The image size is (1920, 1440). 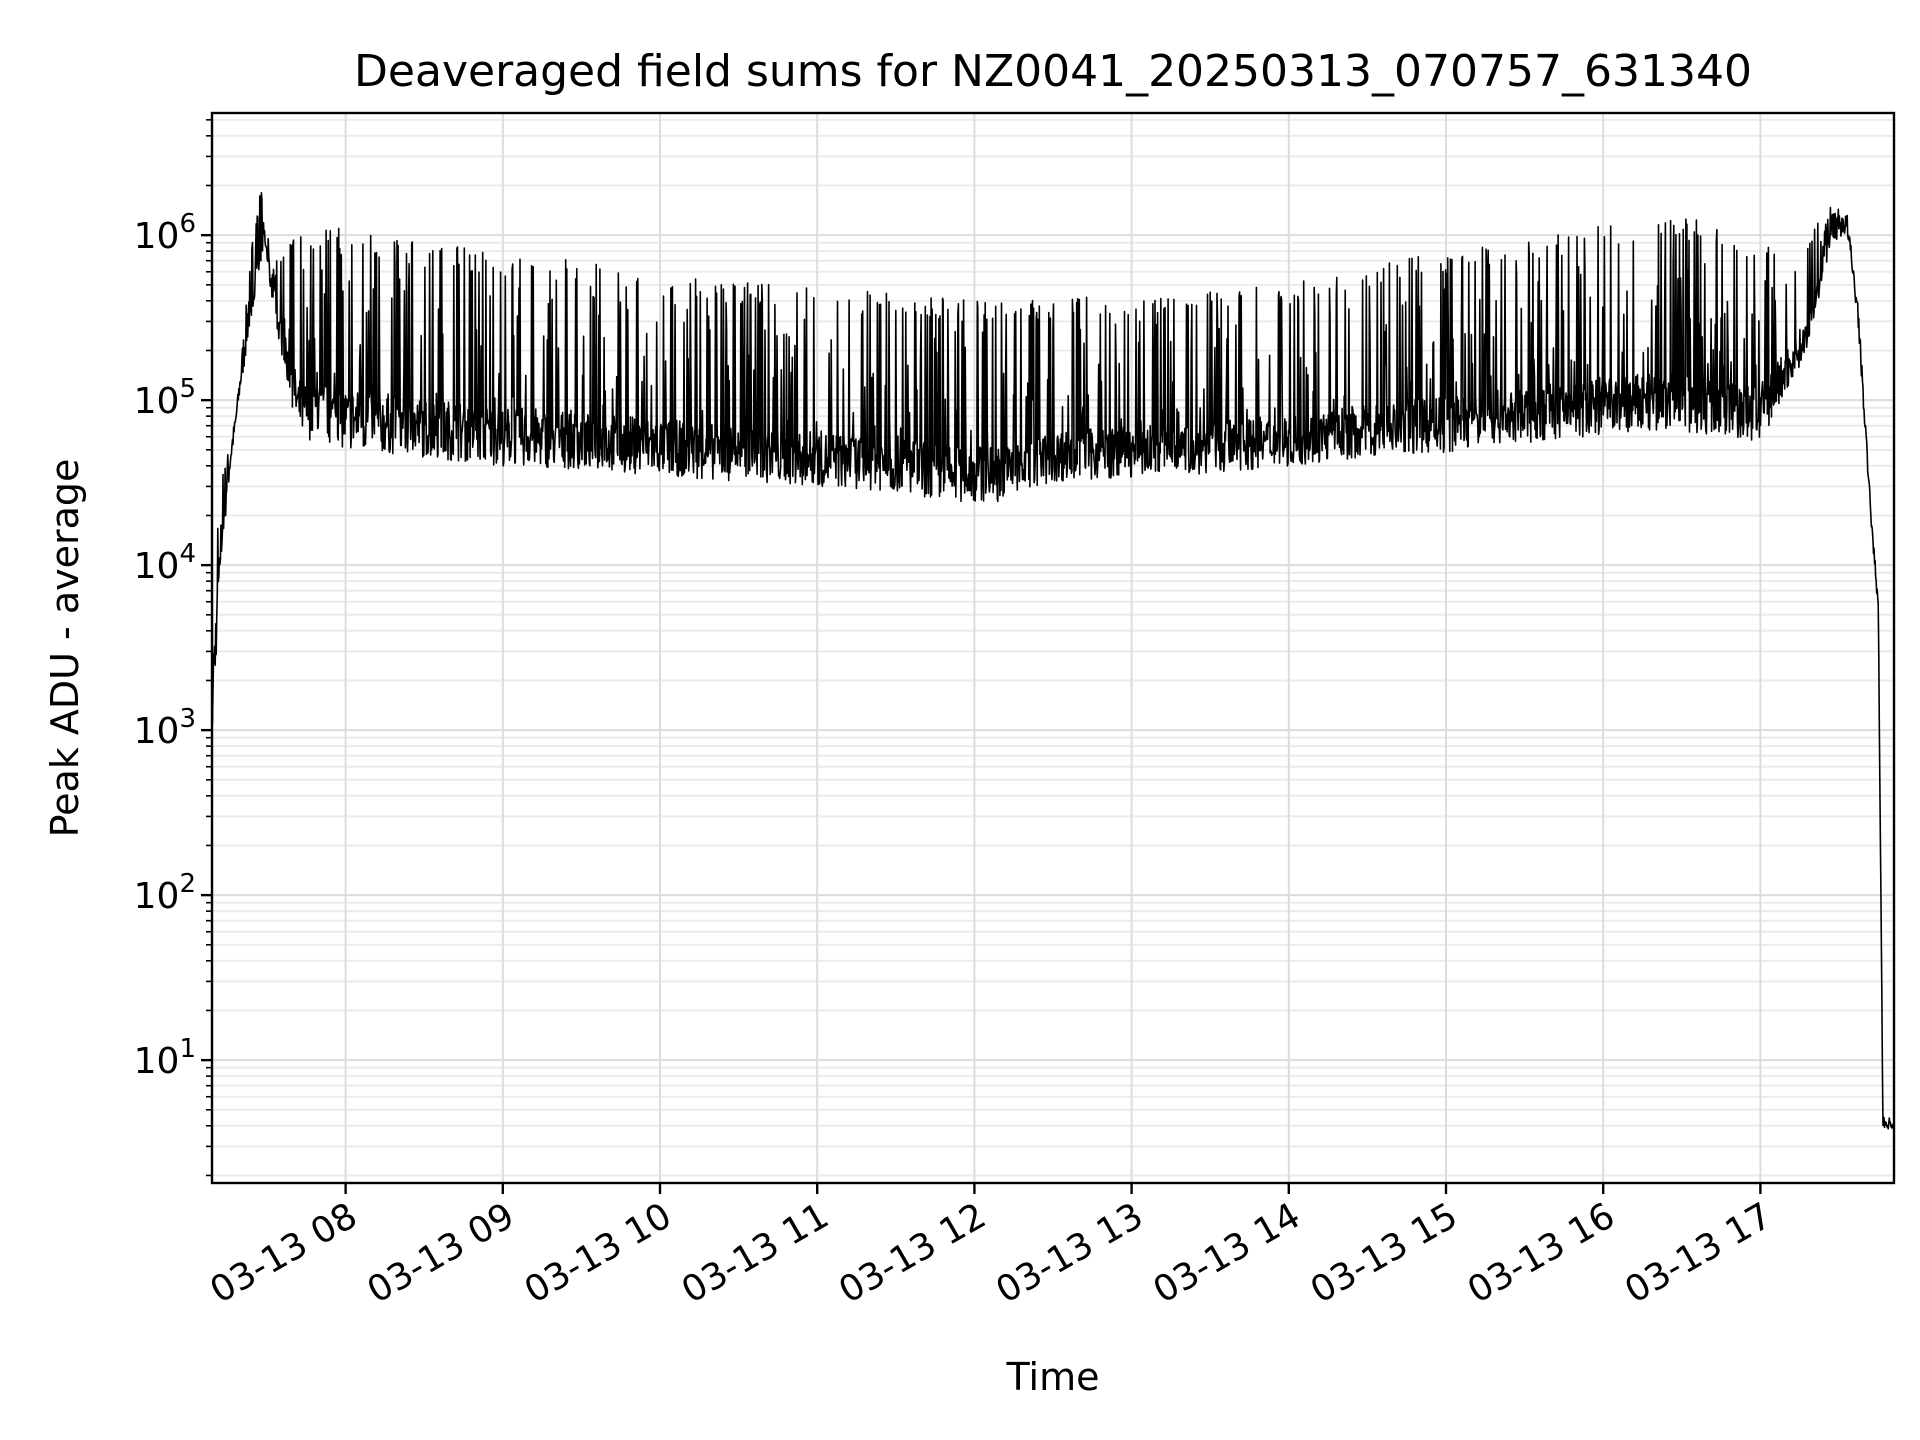 What do you see at coordinates (165, 233) in the screenshot?
I see `y-tick-label: 10⁶` at bounding box center [165, 233].